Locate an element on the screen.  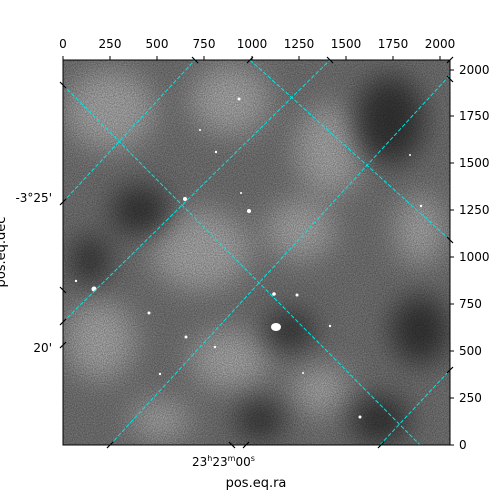
top-tick-2000: 2000 is located at coordinates (440, 44).